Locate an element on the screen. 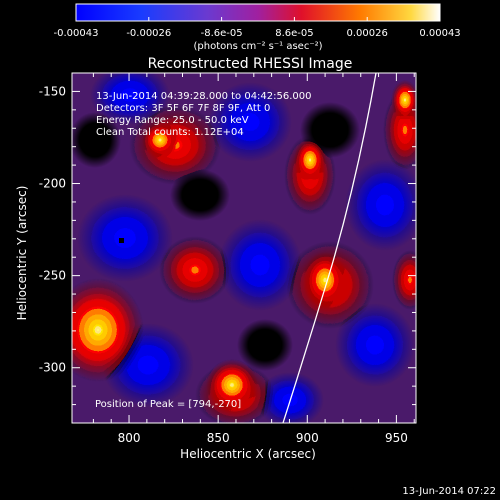 Image resolution: width=500 pixels, height=500 pixels. colorbar-ticks is located at coordinates (258, 19).